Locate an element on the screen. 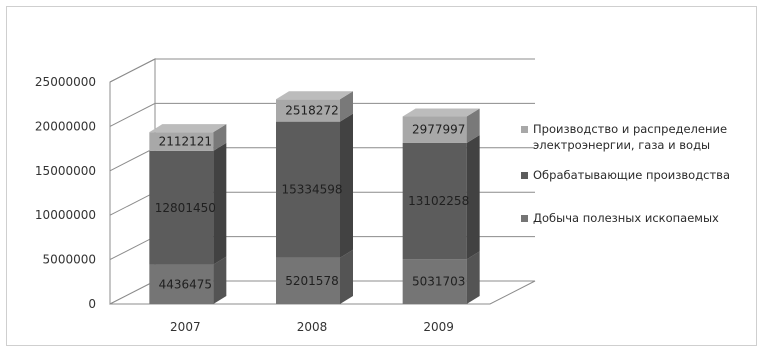  x-tick-label: 2007 is located at coordinates (185, 327).